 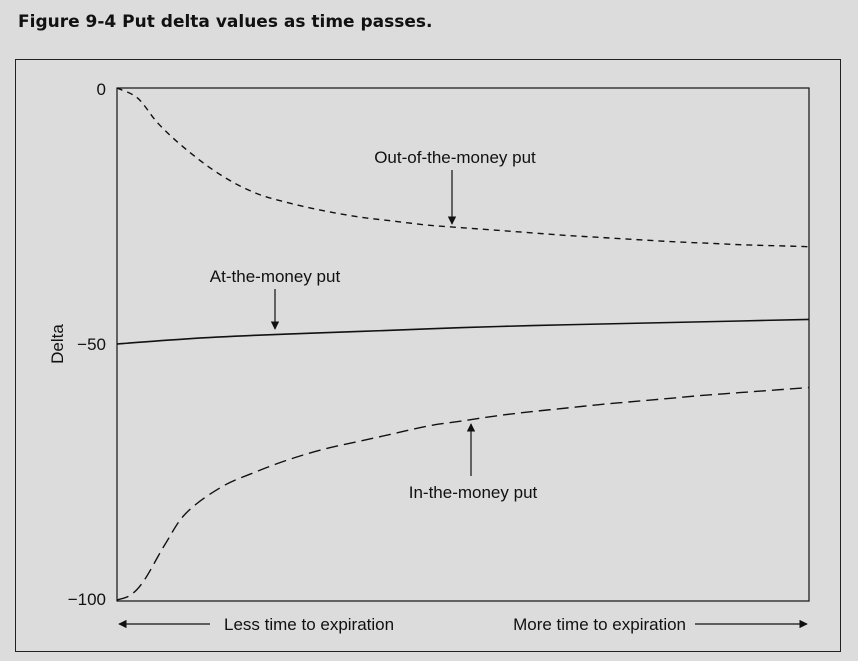 What do you see at coordinates (309, 624) in the screenshot?
I see `less-time-label: Less time to expiration` at bounding box center [309, 624].